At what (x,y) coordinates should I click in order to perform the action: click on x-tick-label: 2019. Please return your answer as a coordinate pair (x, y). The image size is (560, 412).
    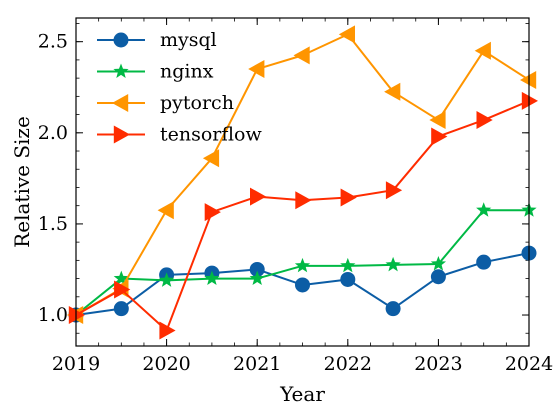
    Looking at the image, I should click on (76, 364).